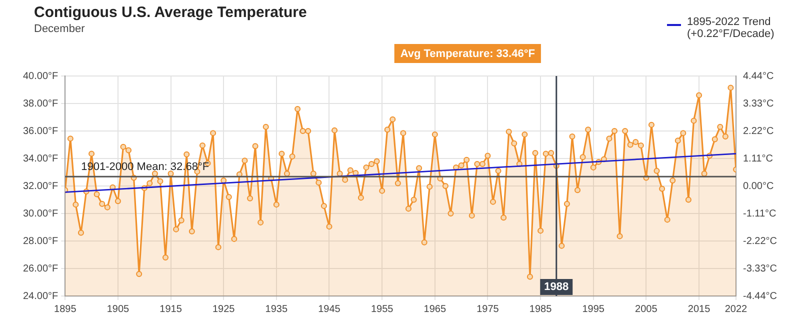 The image size is (800, 320). I want to click on x-tick-label: 1905, so click(118, 309).